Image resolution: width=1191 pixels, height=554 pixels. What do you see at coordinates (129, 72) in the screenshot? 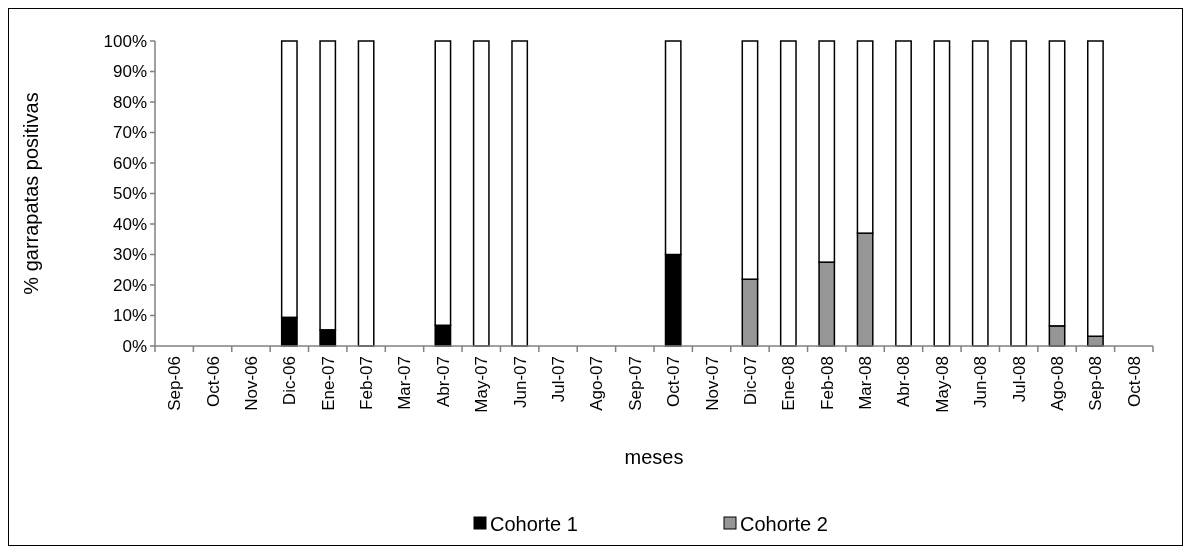
I see `y-tick-label: 90%` at bounding box center [129, 72].